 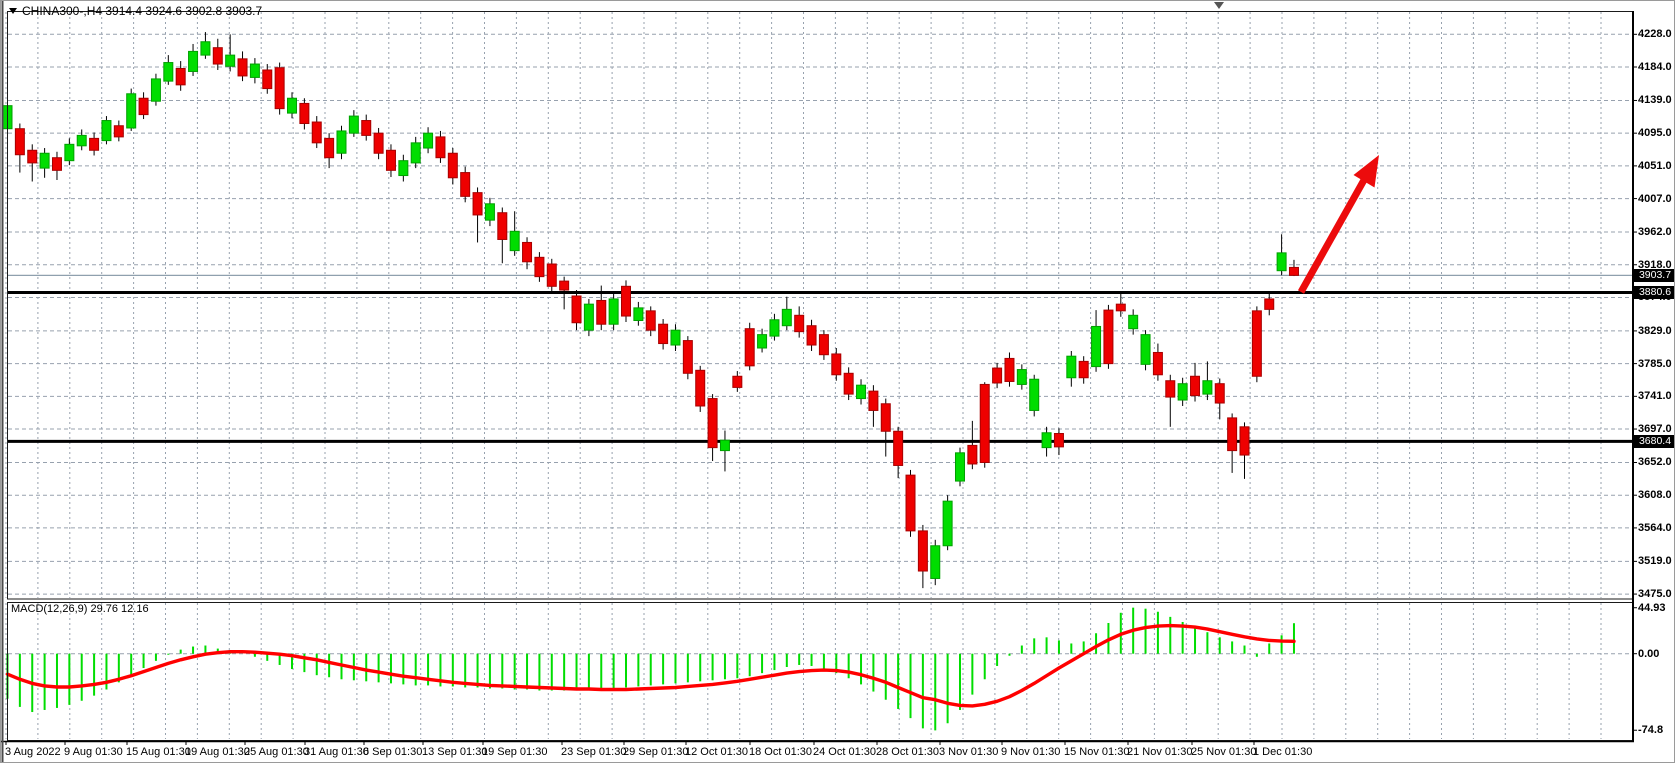 What do you see at coordinates (33, 752) in the screenshot?
I see `time-tick-label: 3 Aug 2022` at bounding box center [33, 752].